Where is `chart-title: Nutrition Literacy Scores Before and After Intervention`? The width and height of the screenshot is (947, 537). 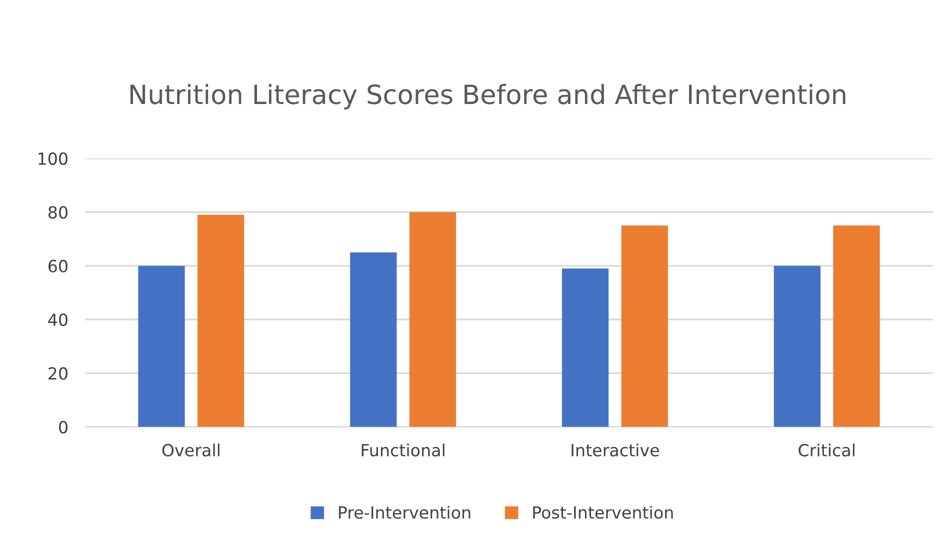 chart-title: Nutrition Literacy Scores Before and After Intervention is located at coordinates (488, 97).